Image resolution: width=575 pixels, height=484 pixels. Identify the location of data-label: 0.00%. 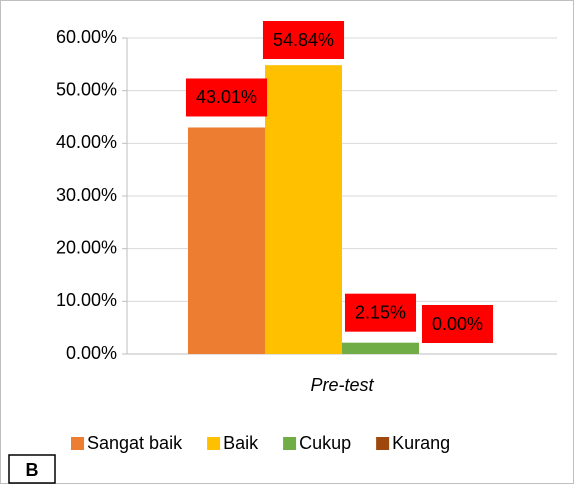
(457, 324).